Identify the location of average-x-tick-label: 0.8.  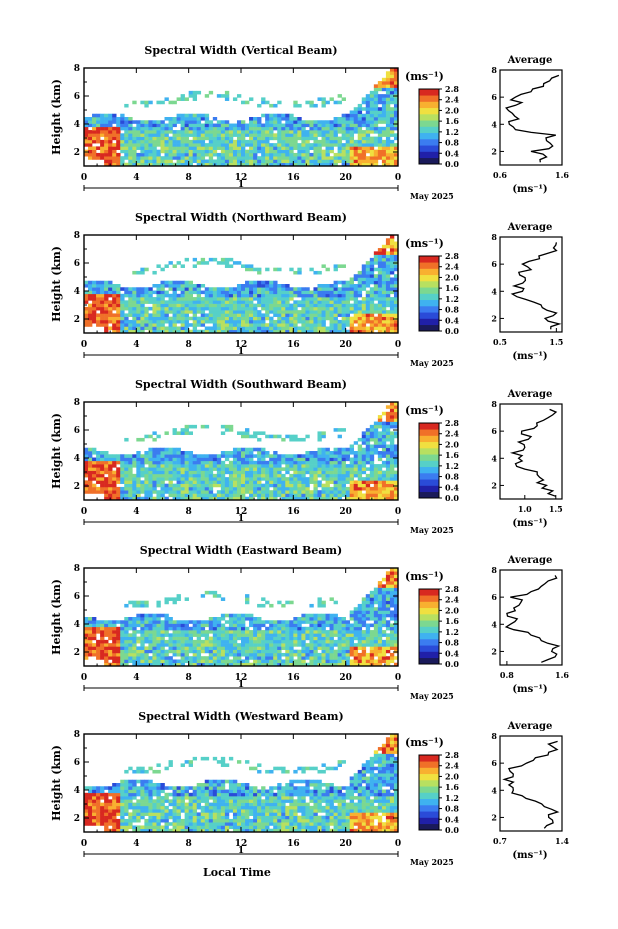
(507, 675).